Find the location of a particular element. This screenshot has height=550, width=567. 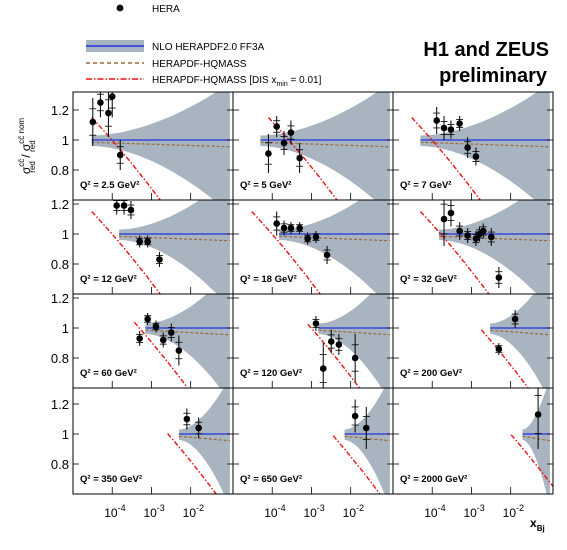

q2-label: Q² = 2.5 GeV² is located at coordinates (109, 185).